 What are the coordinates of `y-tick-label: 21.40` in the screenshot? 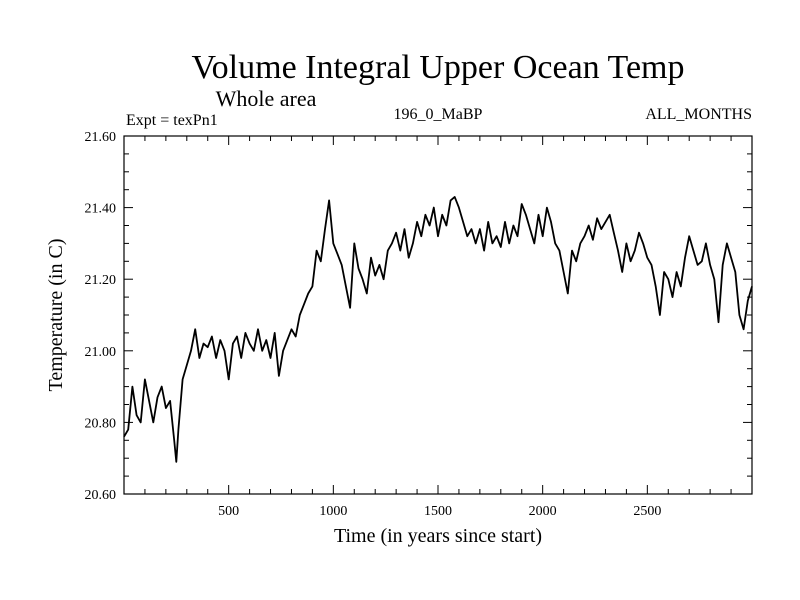 It's located at (101, 209).